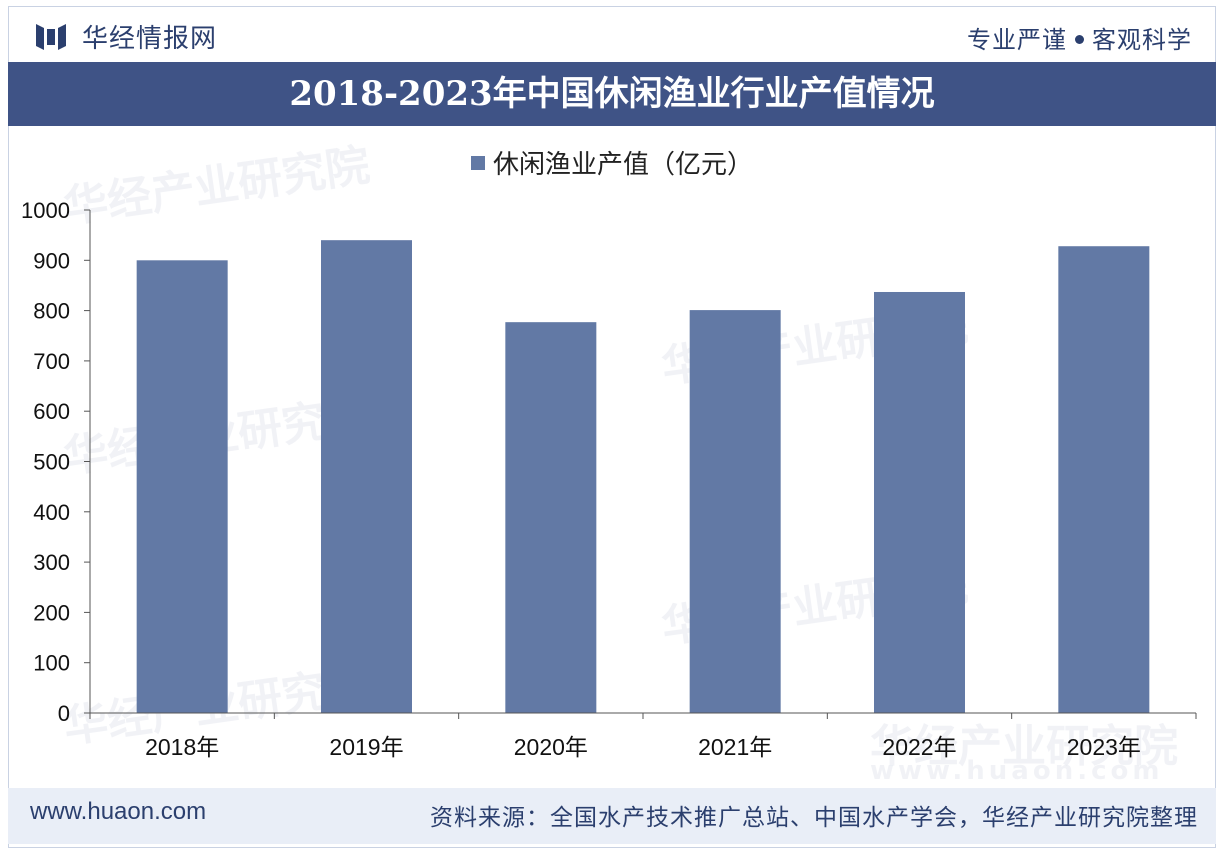 This screenshot has height=856, width=1224. What do you see at coordinates (919, 747) in the screenshot?
I see `x-tick-label: 2022年` at bounding box center [919, 747].